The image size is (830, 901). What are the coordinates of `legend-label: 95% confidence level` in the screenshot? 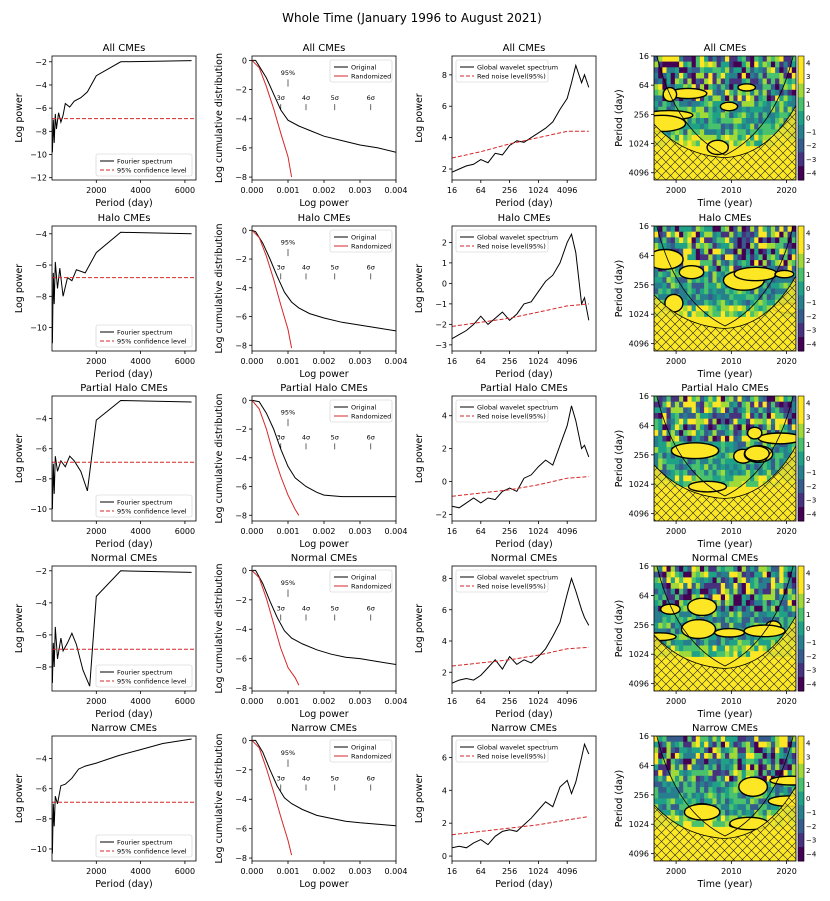 It's located at (152, 170).